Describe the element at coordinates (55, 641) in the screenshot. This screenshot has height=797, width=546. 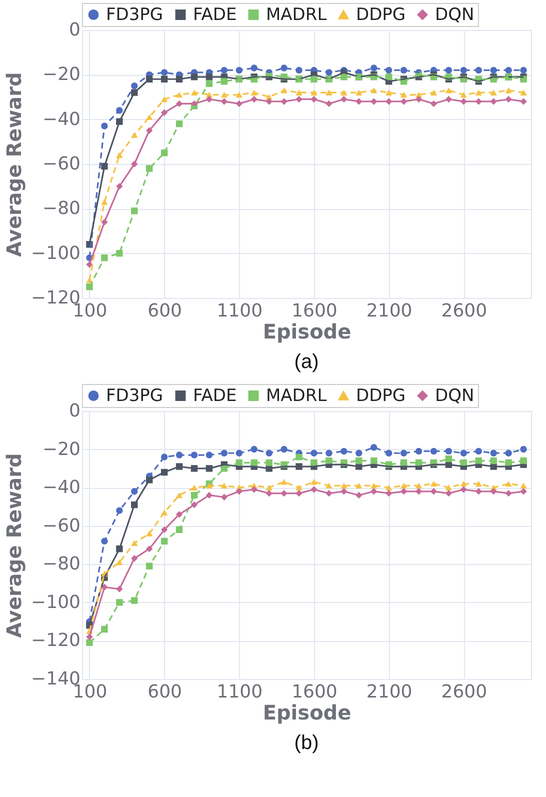
I see `y-tick-label: −120` at that location.